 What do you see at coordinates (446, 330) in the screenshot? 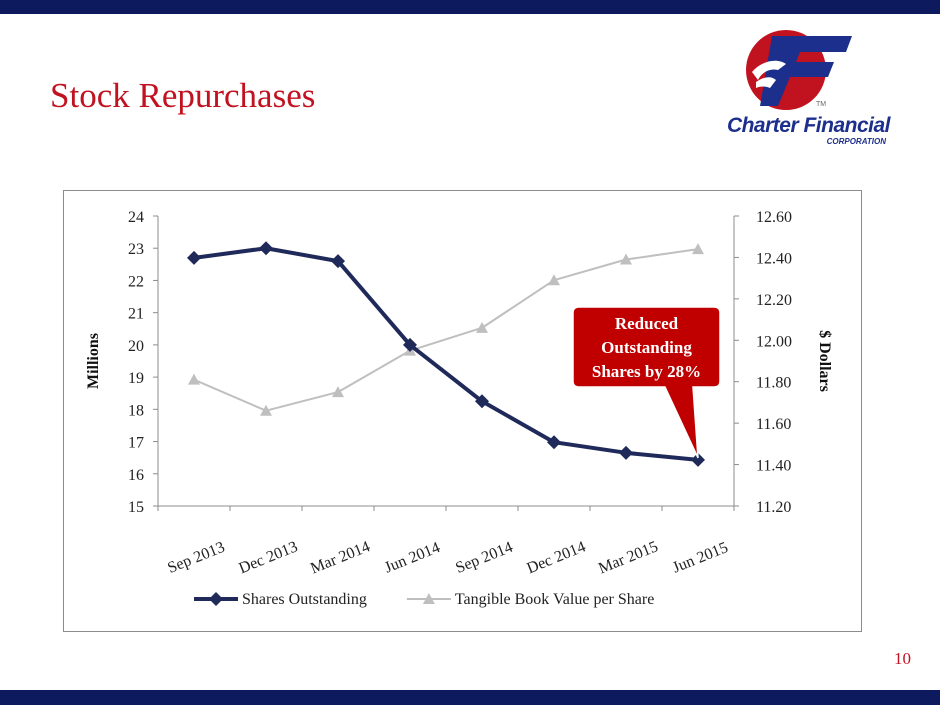
I see `series-line-tbv` at bounding box center [446, 330].